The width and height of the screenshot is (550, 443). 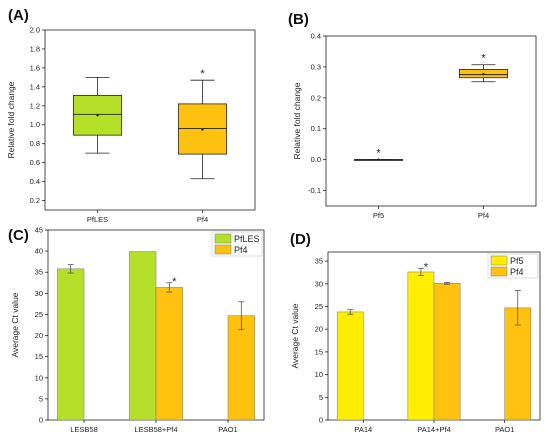 What do you see at coordinates (433, 429) in the screenshot?
I see `x-tick-label: PA14+Pf4` at bounding box center [433, 429].